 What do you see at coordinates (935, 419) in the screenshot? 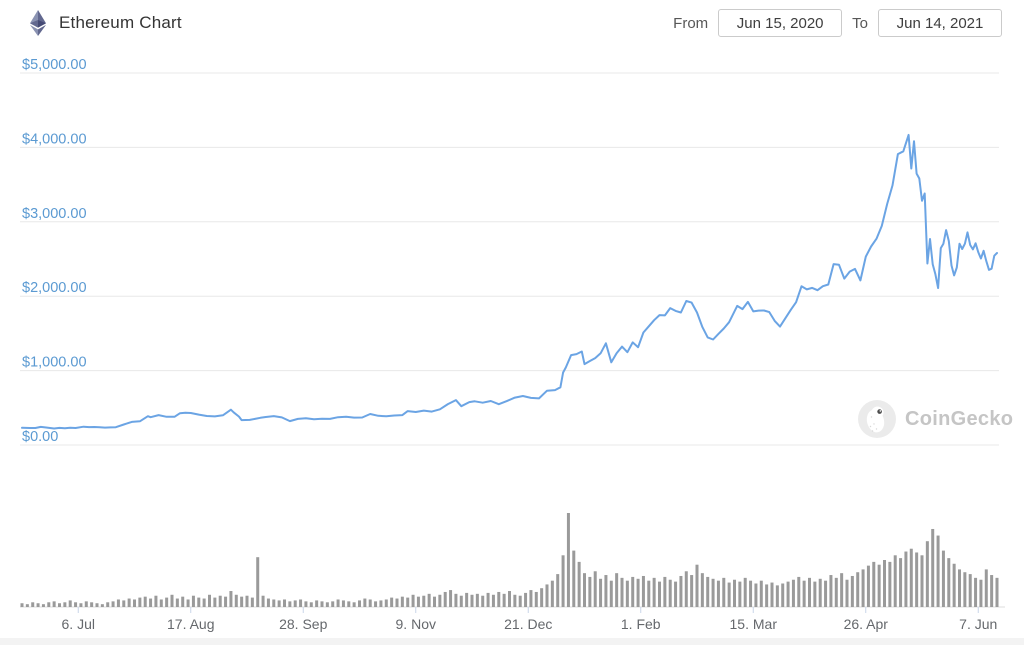
I see `coingecko-watermark: CoinGecko` at bounding box center [935, 419].